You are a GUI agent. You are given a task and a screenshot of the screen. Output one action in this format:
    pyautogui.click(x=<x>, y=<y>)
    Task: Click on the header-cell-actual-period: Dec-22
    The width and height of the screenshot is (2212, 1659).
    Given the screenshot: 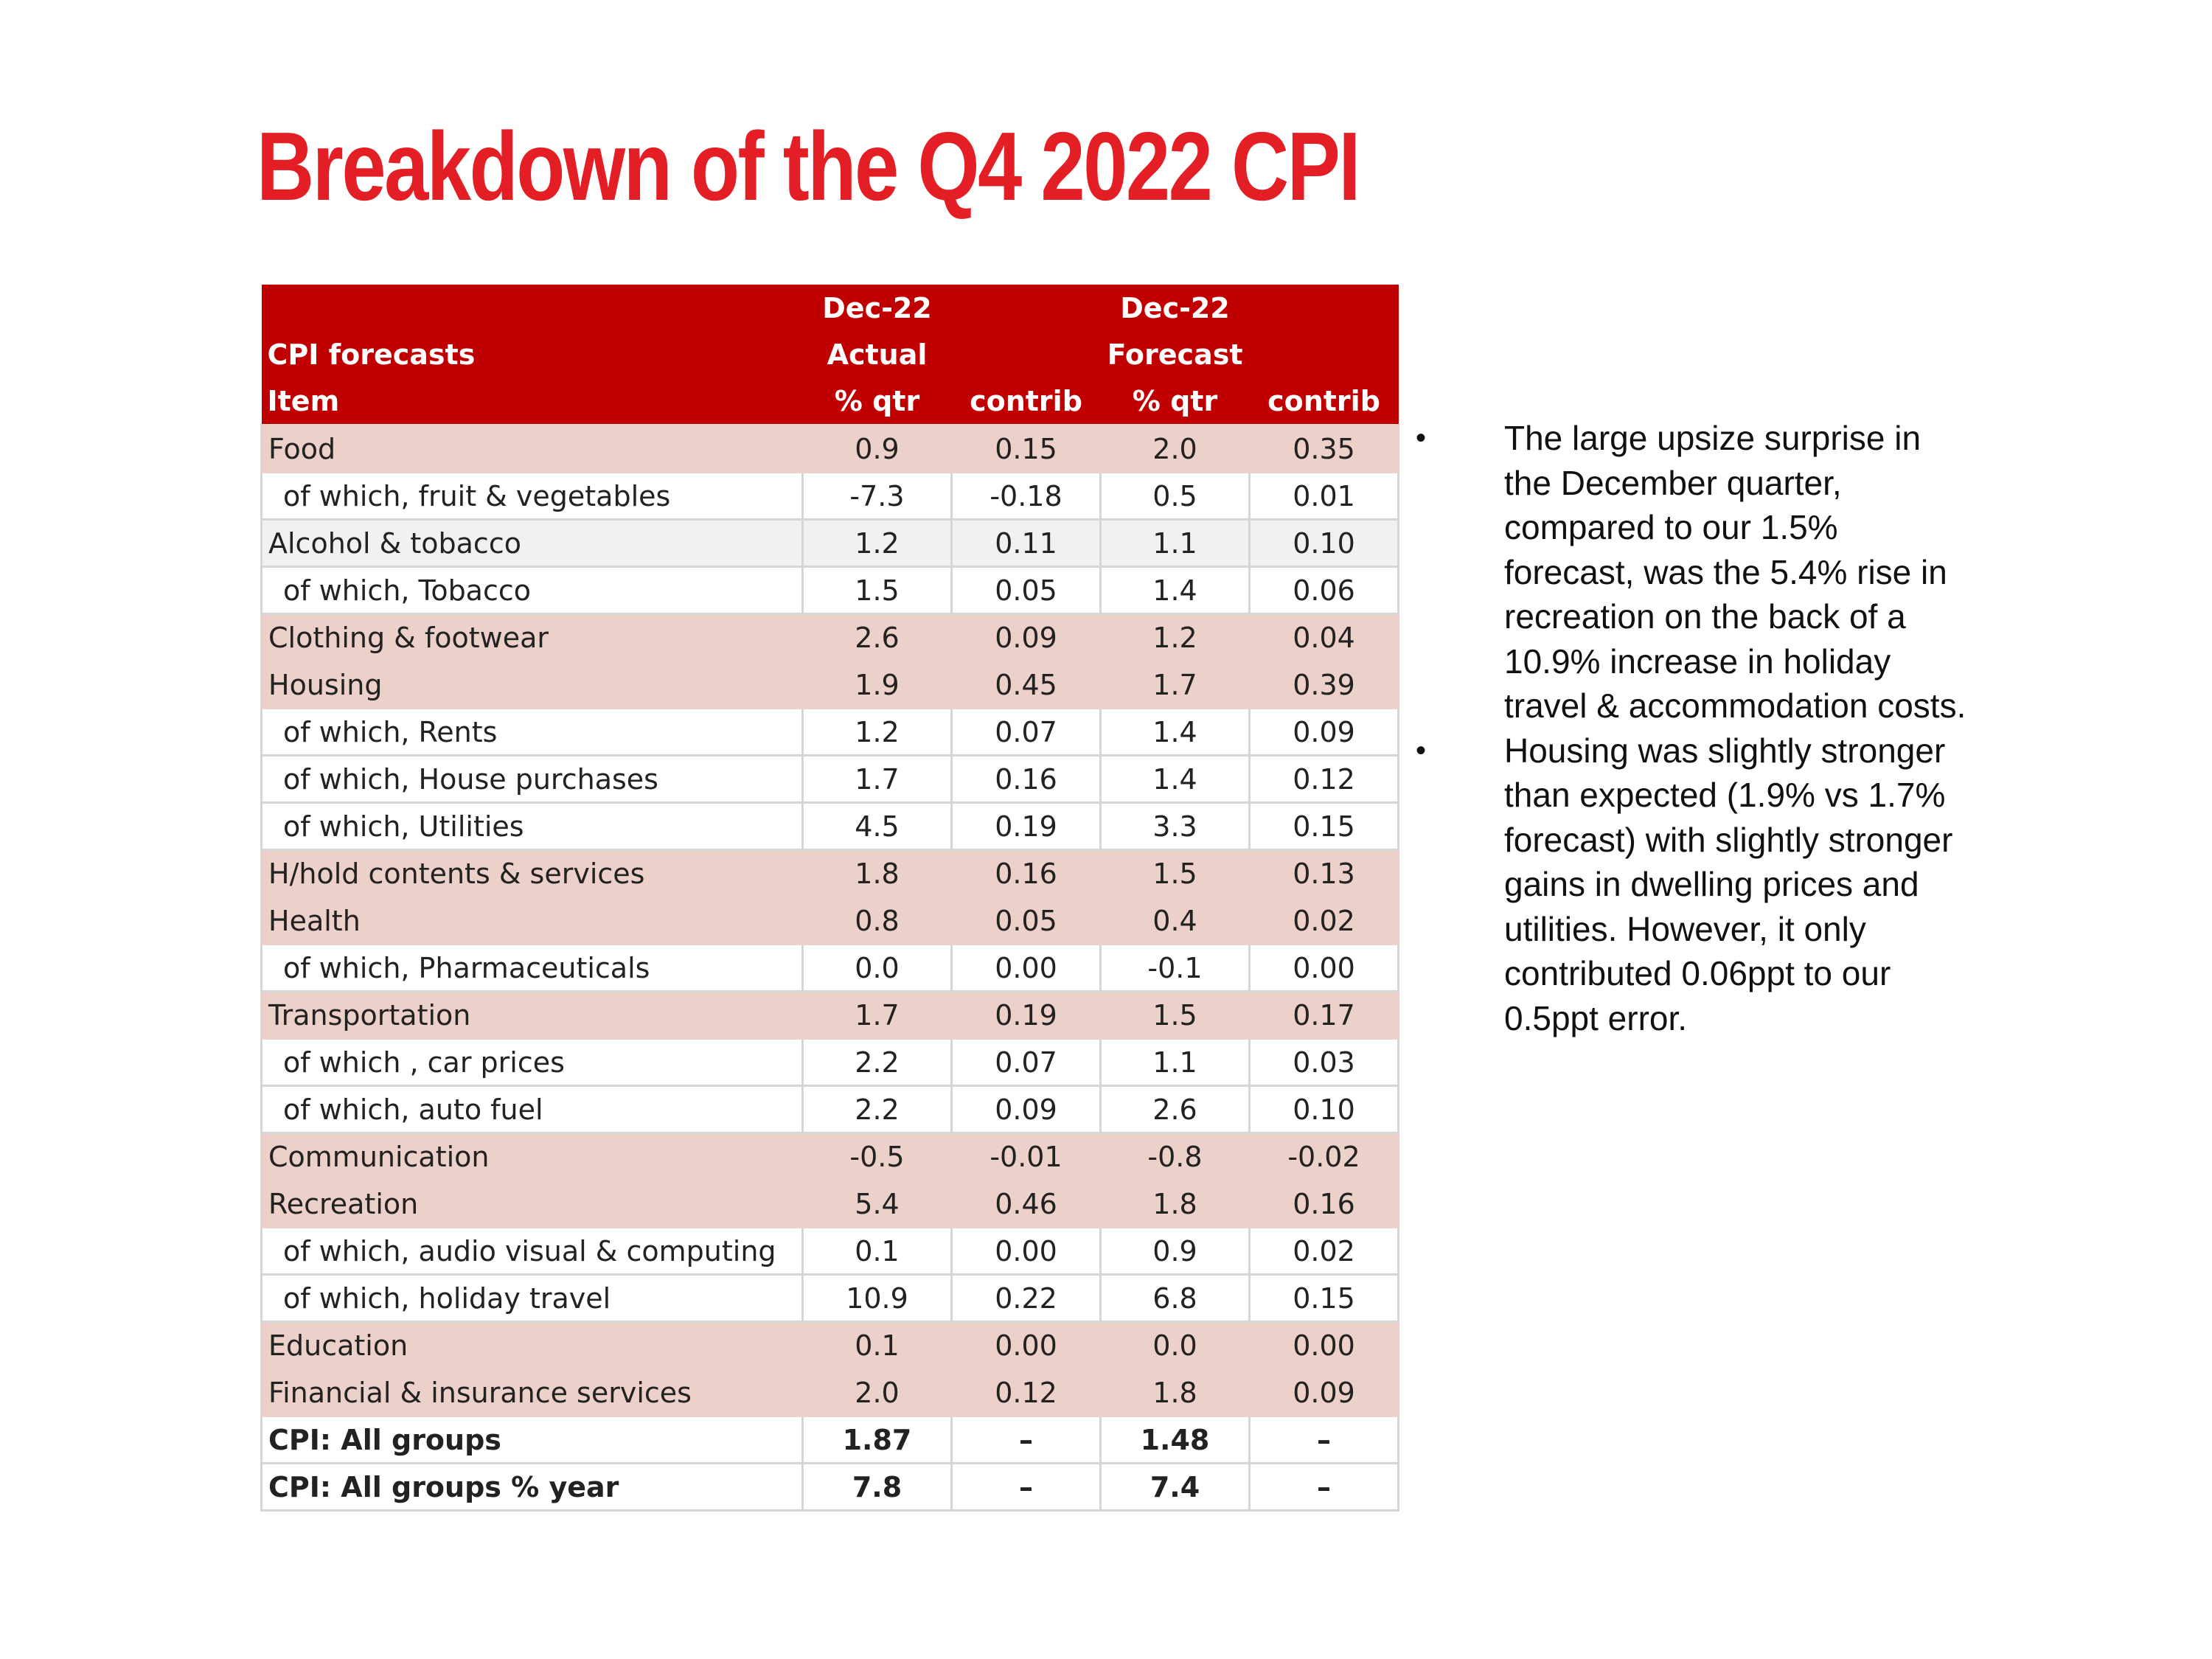 What is the action you would take?
    pyautogui.click(x=877, y=308)
    